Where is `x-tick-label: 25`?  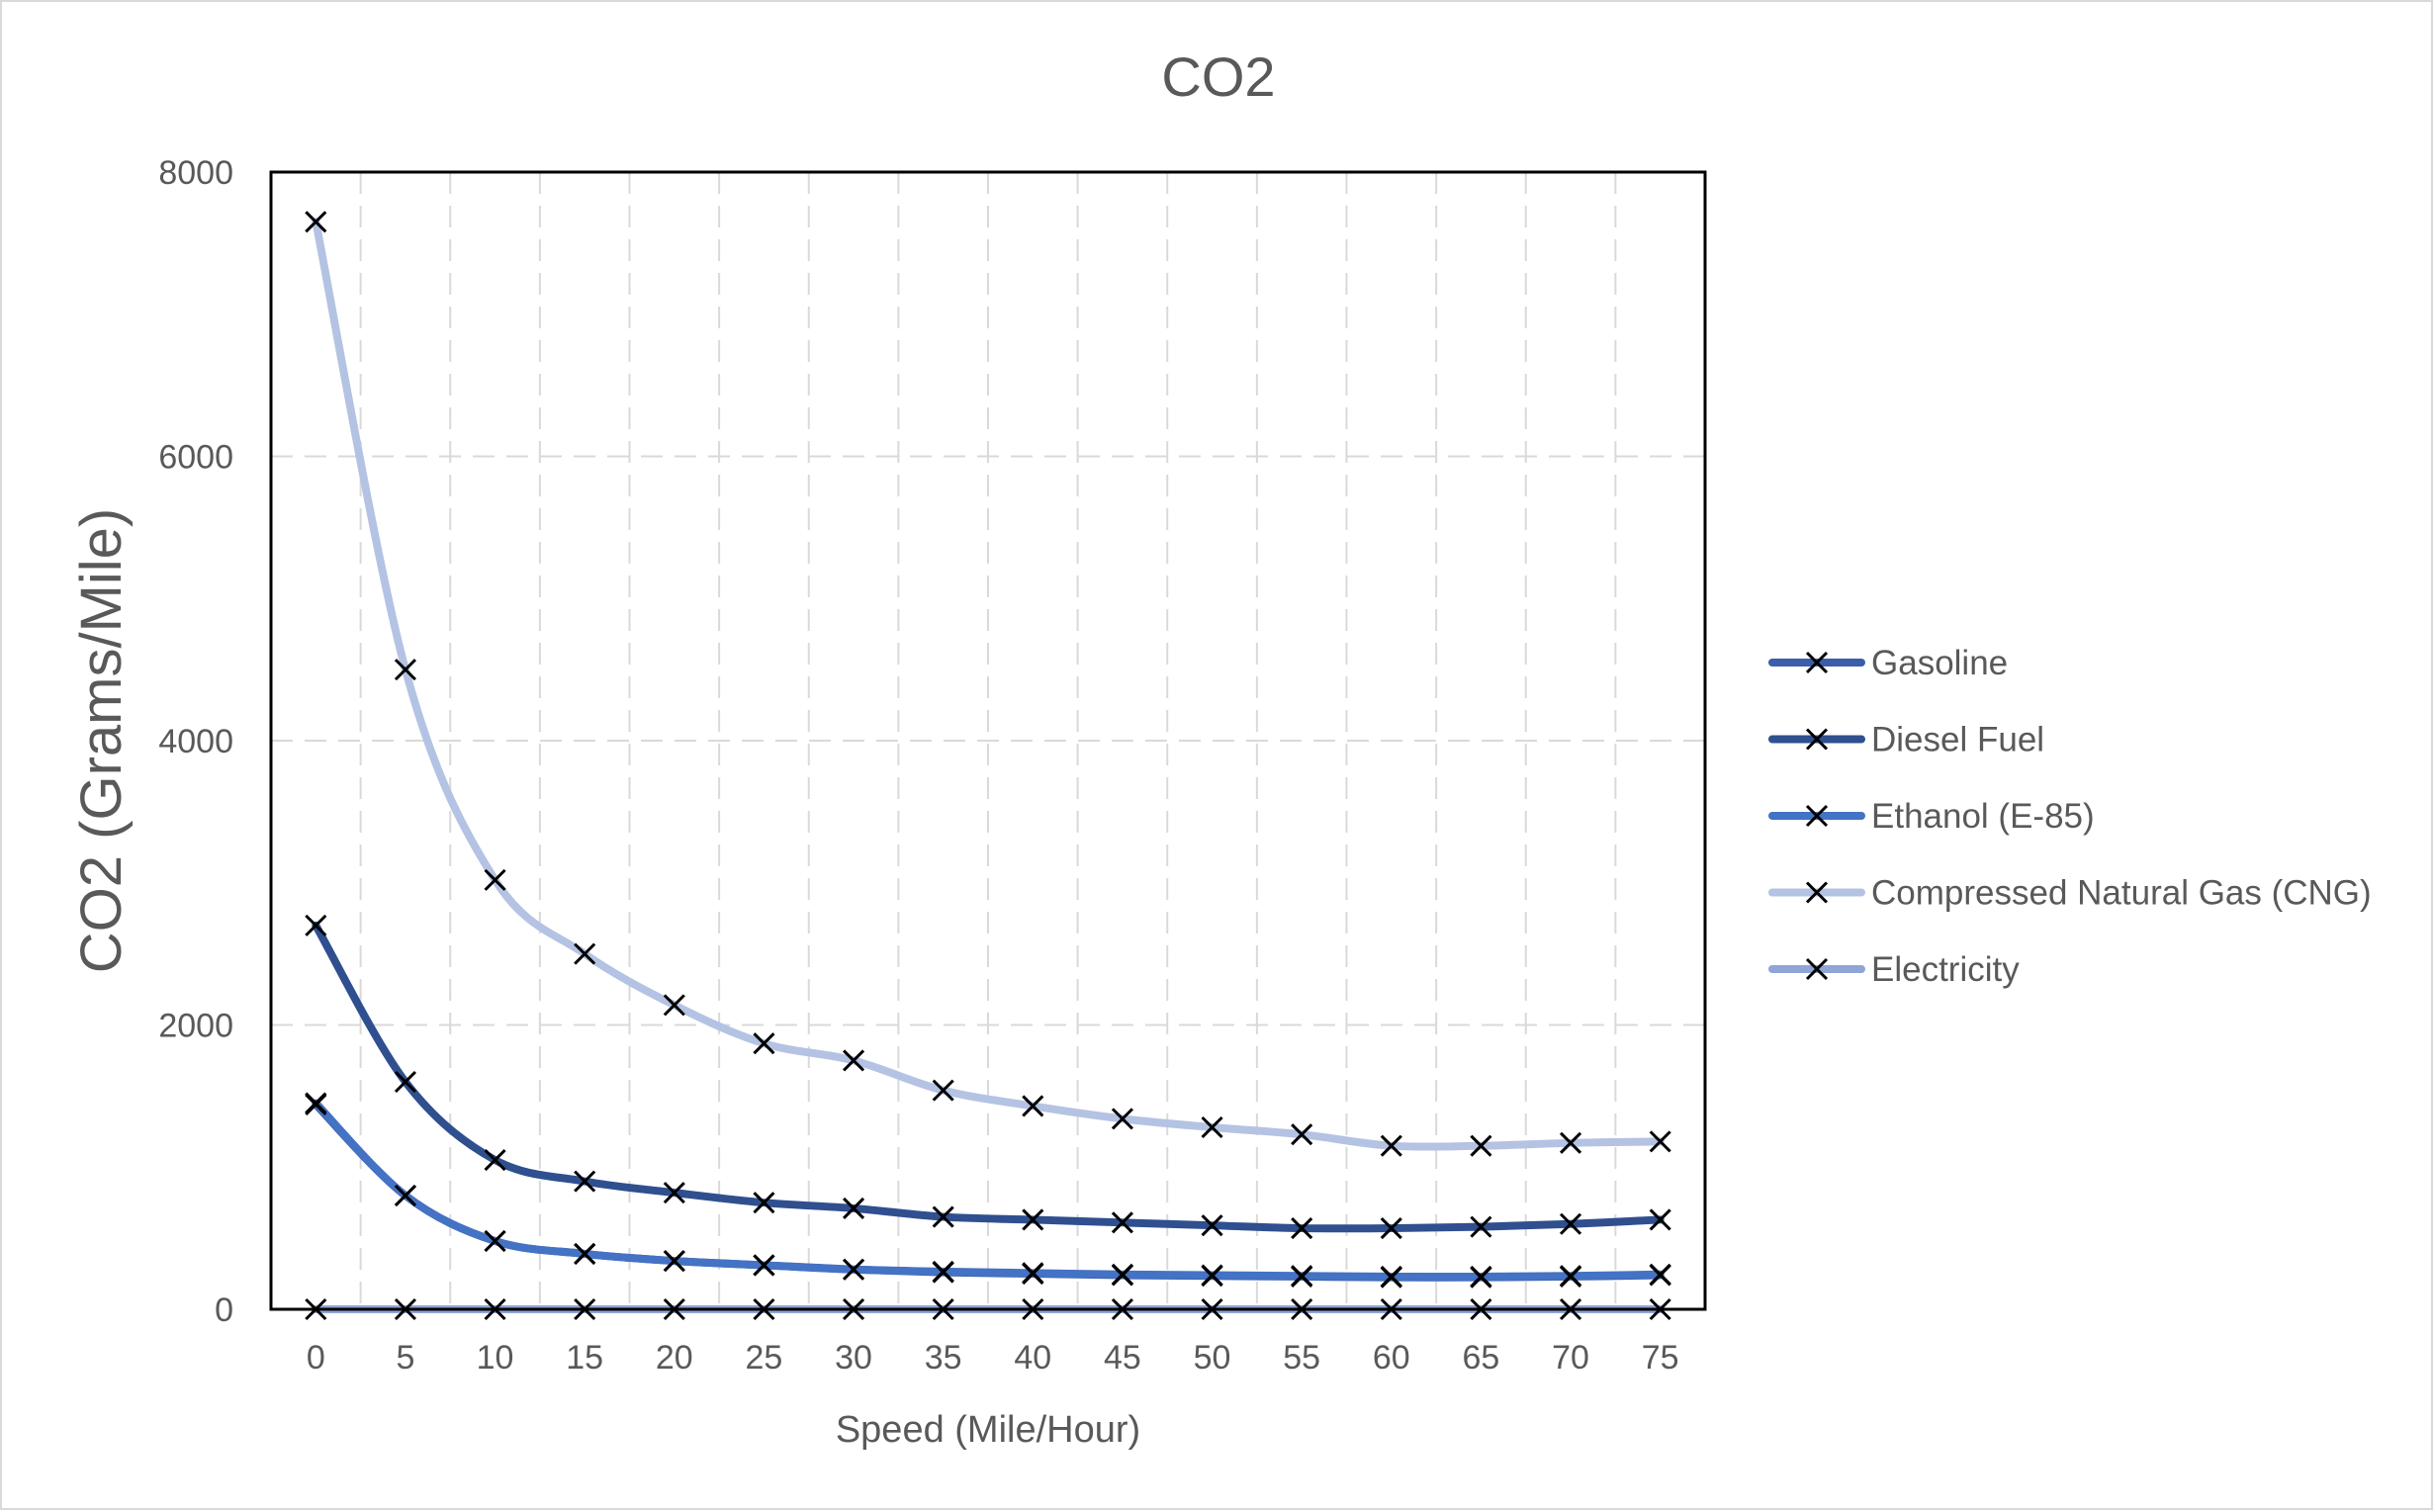 x-tick-label: 25 is located at coordinates (764, 1358).